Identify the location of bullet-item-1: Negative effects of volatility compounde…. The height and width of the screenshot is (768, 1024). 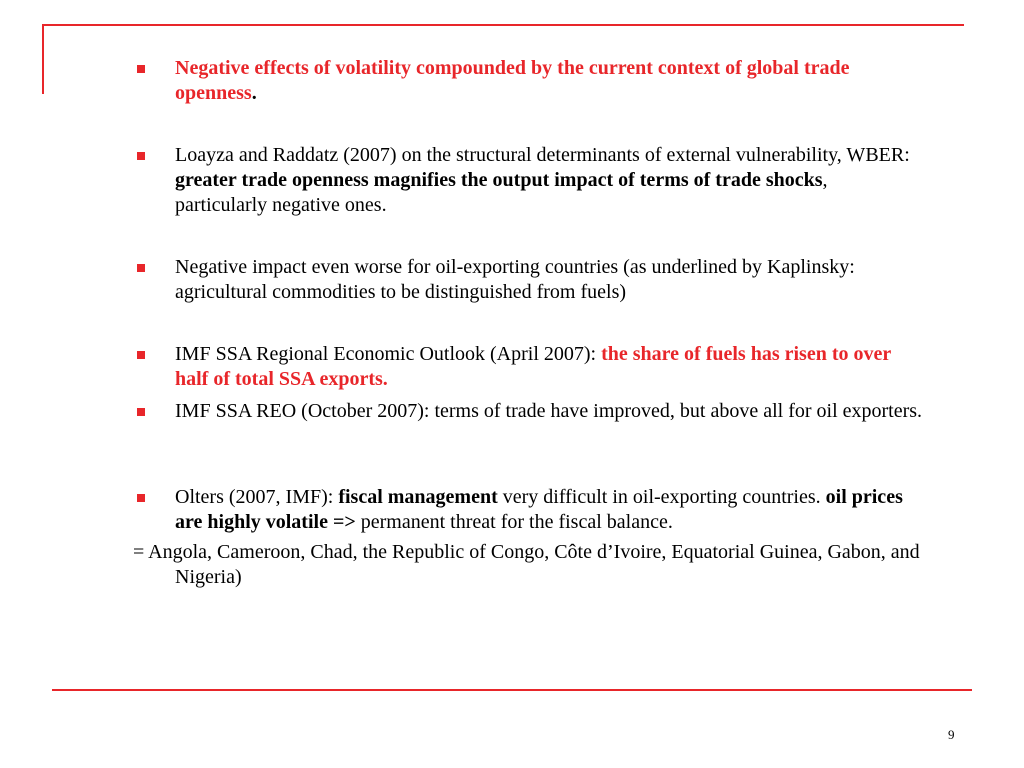
(528, 81).